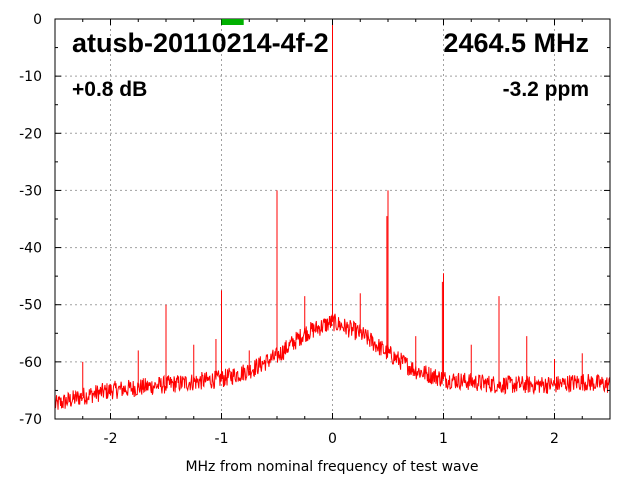  I want to click on chart-title: atusb-20110214-4f-2, so click(200, 43).